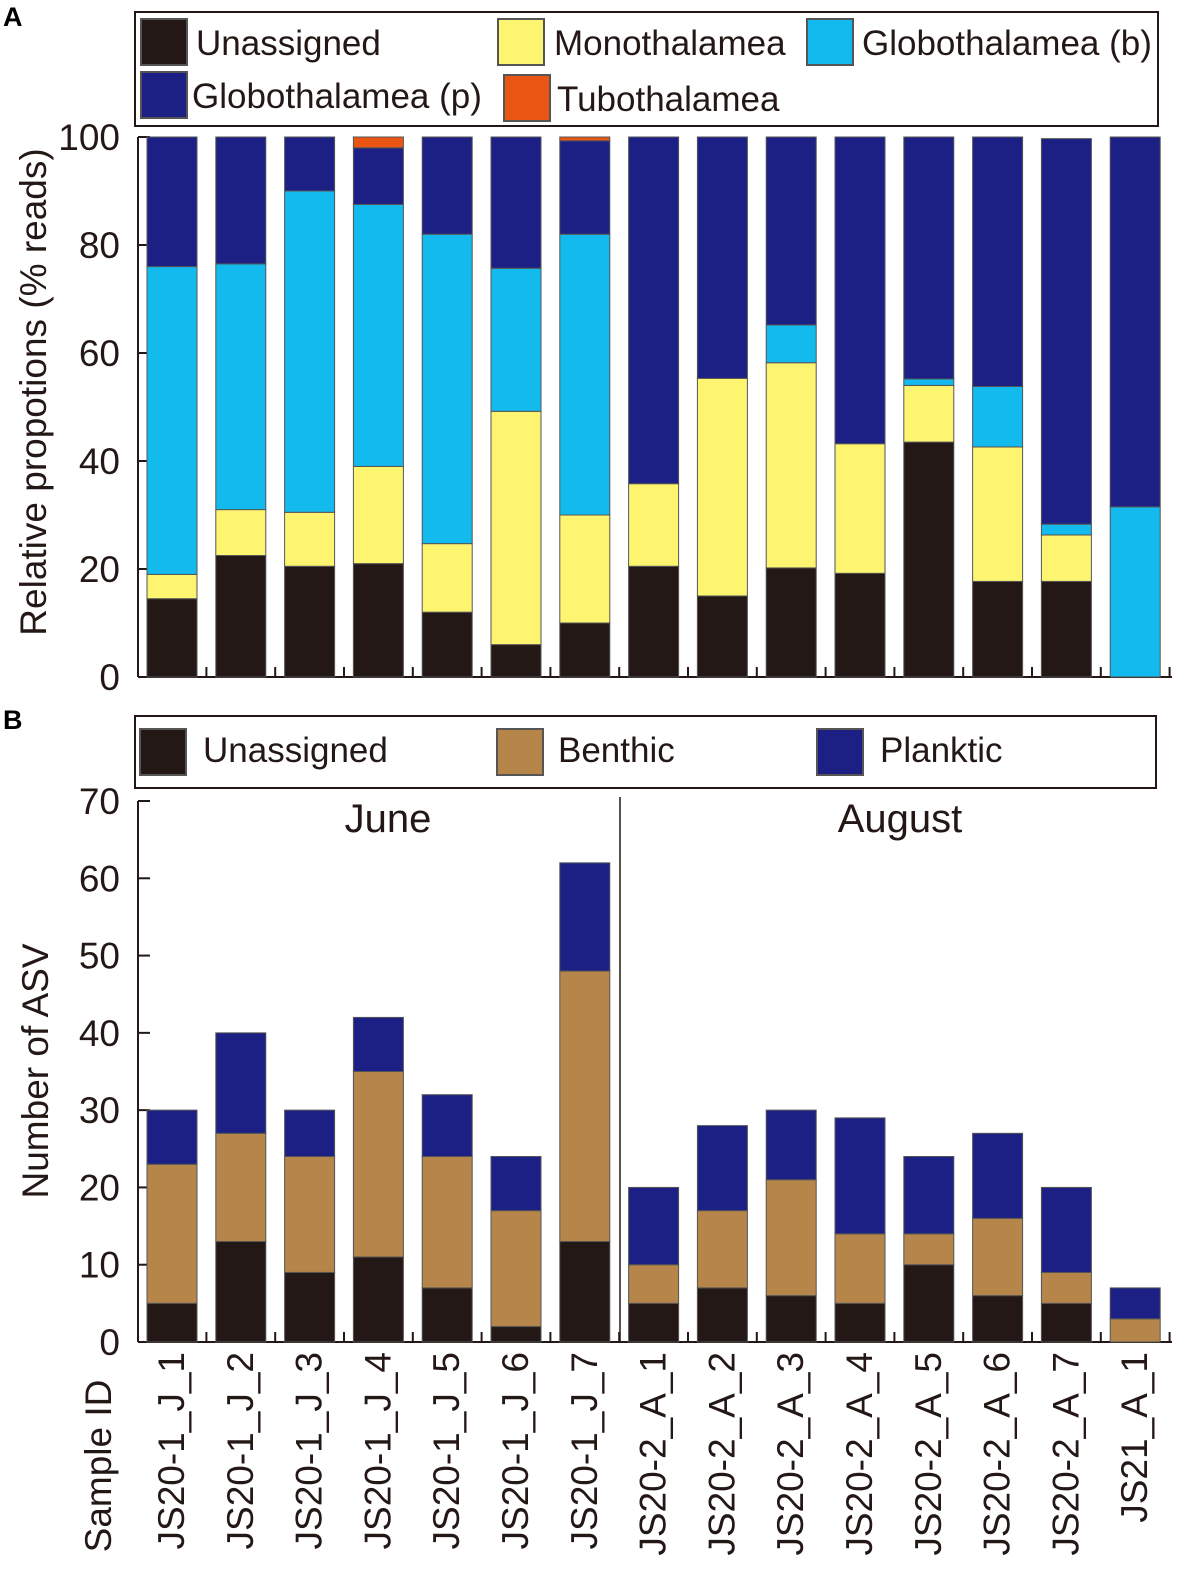 The image size is (1188, 1582). I want to click on legend-label-a-unassigned: Unassigned, so click(288, 43).